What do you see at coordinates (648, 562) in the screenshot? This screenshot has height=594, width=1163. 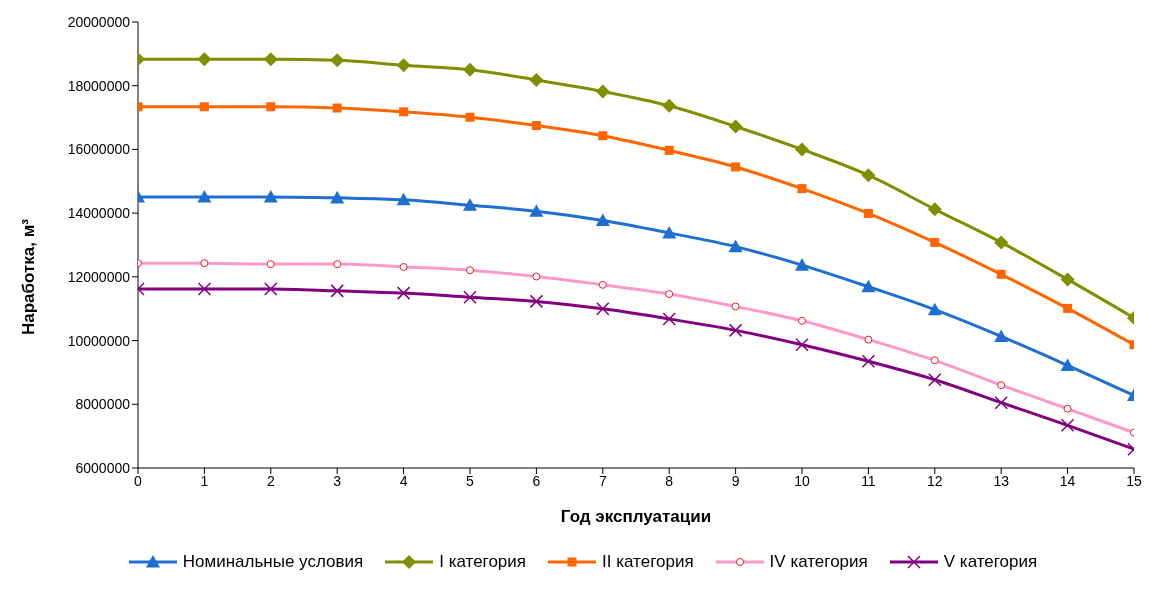 I see `legend-label: II категория` at bounding box center [648, 562].